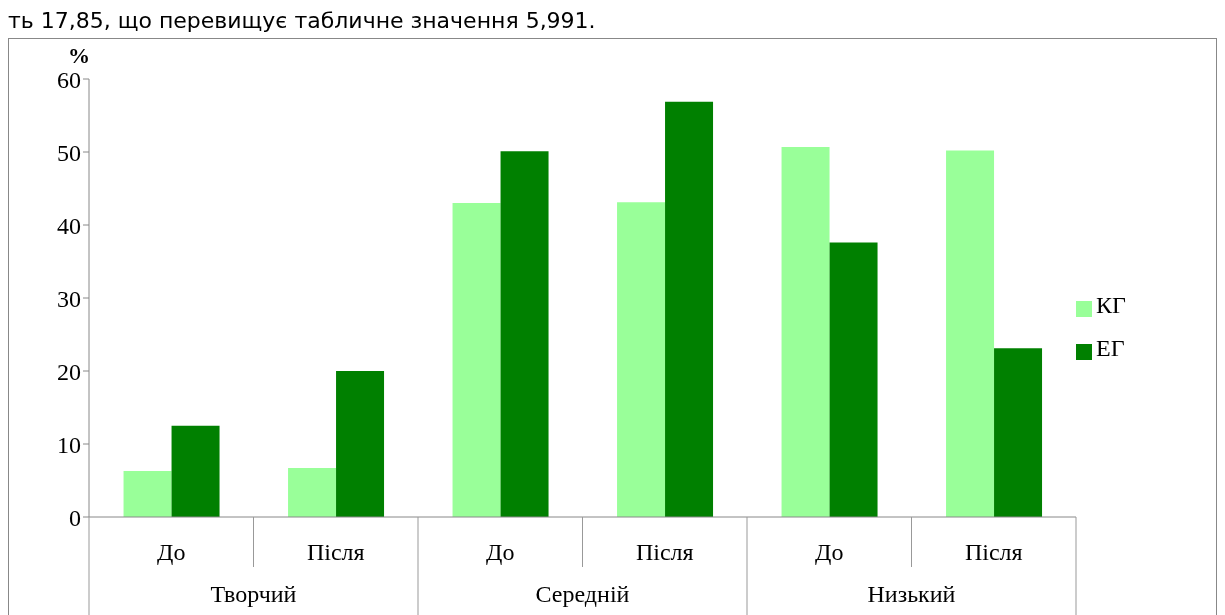  Describe the element at coordinates (69, 79) in the screenshot. I see `y-tick-label: 60` at that location.